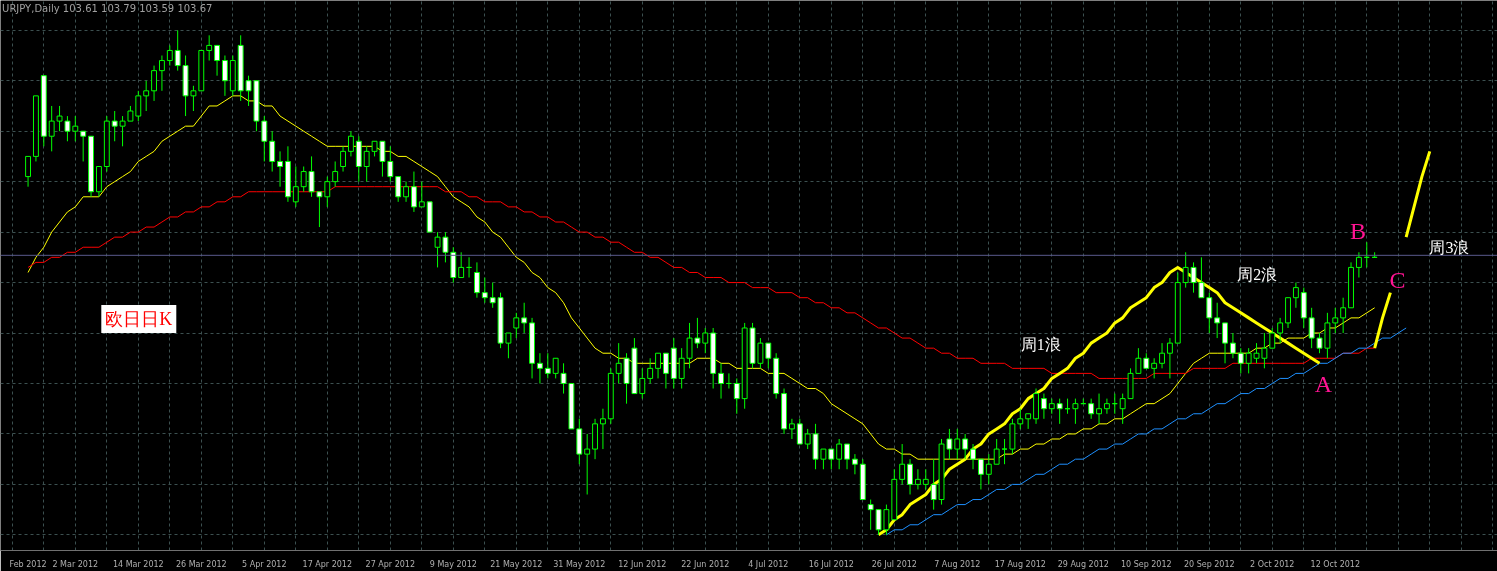 This screenshot has width=1497, height=571. What do you see at coordinates (957, 564) in the screenshot?
I see `x-tick-label: 7 Aug 2012` at bounding box center [957, 564].